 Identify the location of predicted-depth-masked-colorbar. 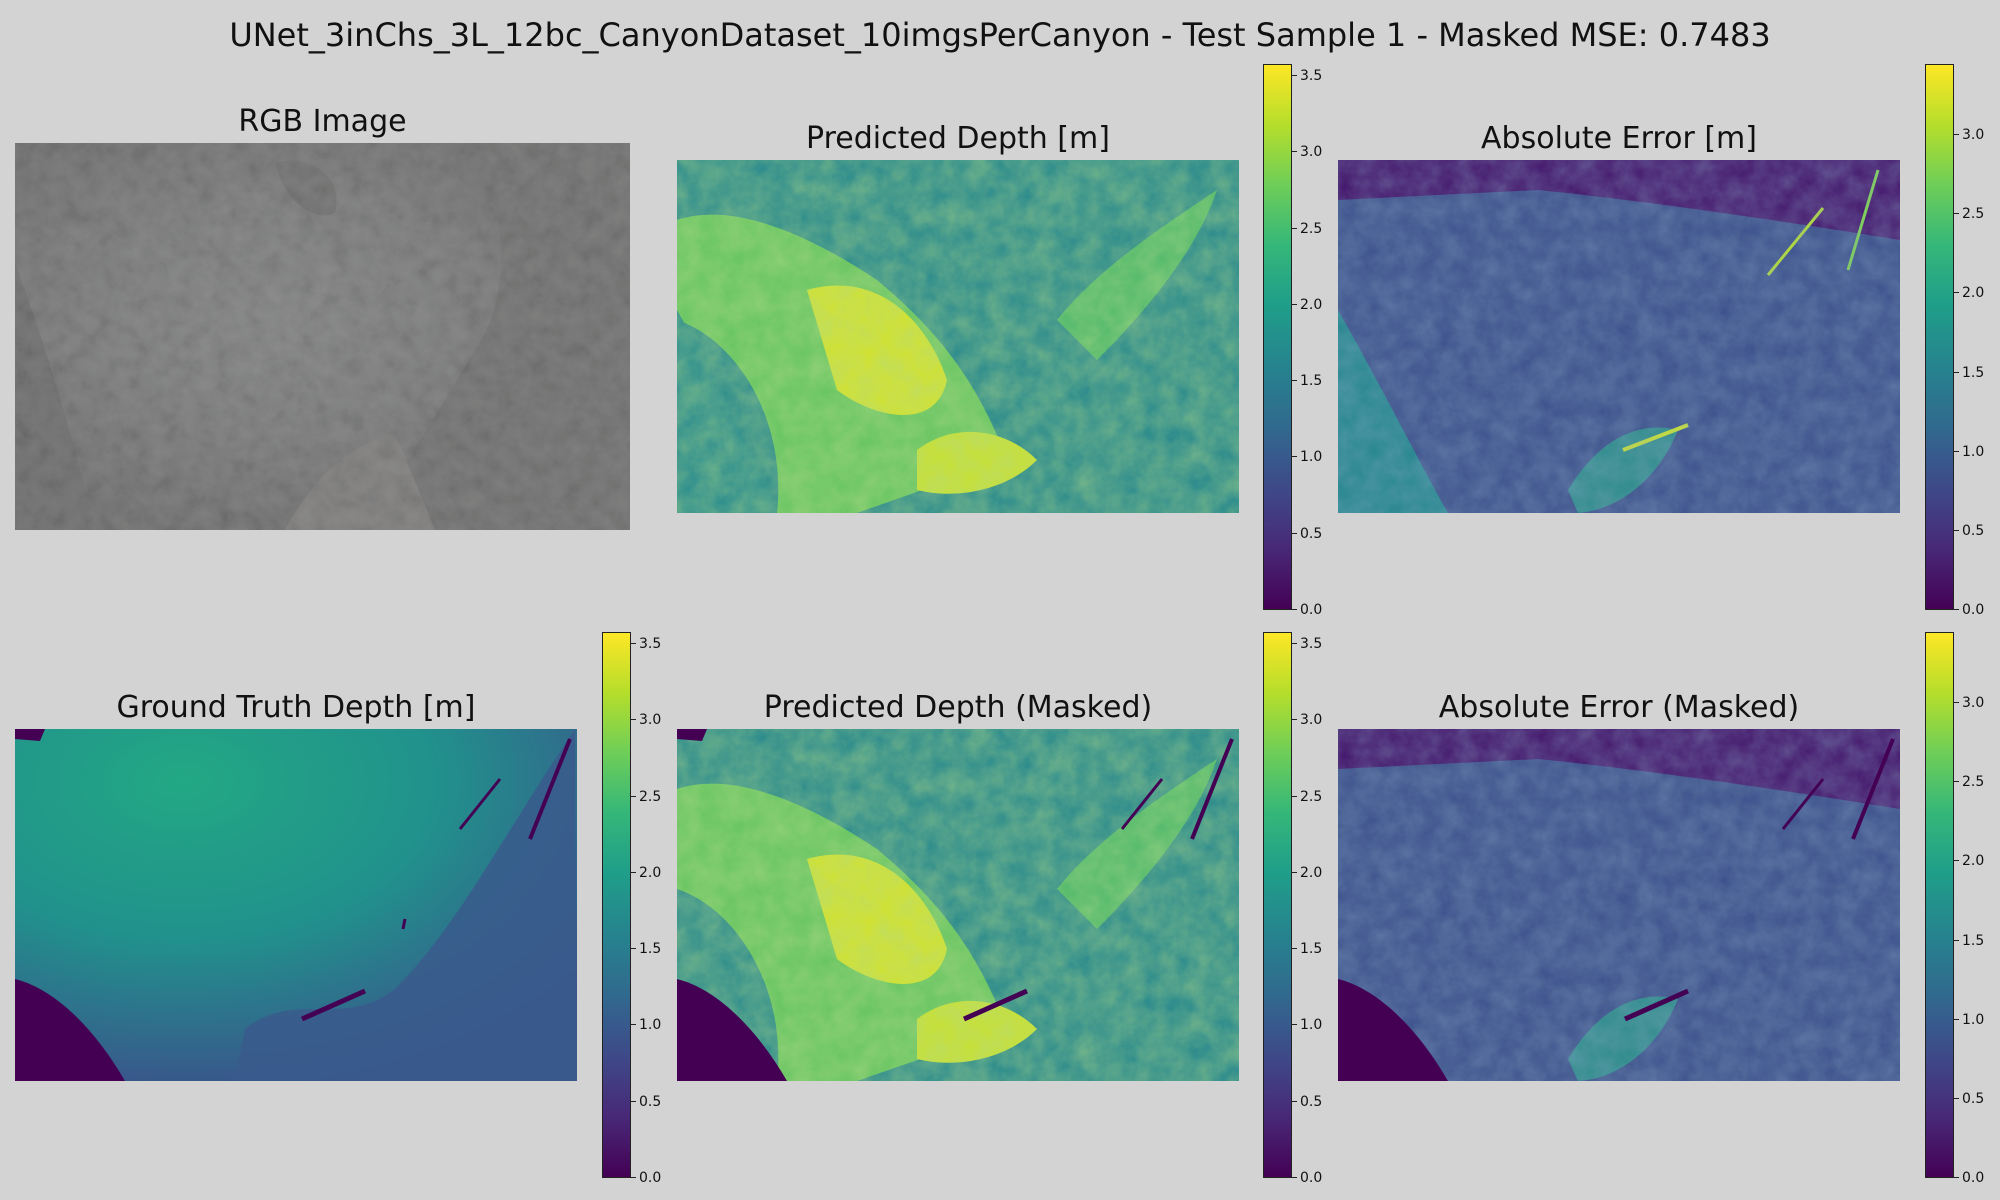
(1277, 905).